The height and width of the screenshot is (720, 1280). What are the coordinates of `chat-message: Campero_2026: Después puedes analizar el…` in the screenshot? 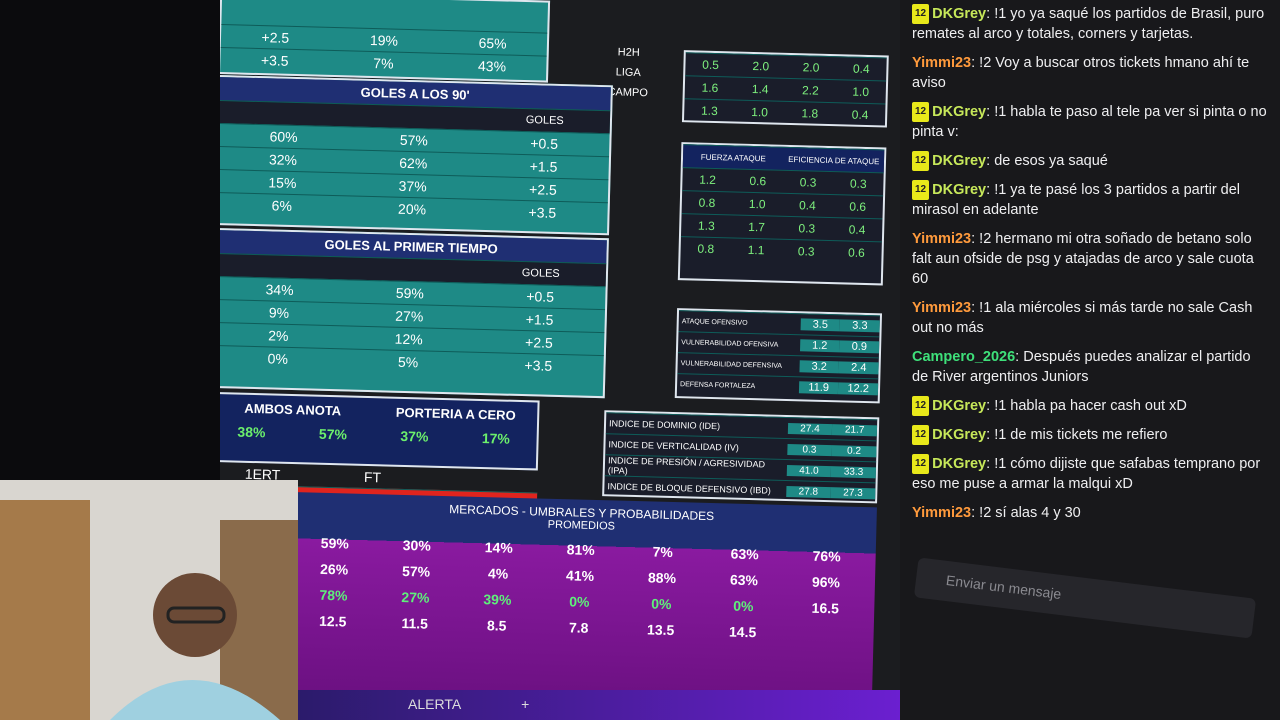 It's located at (1090, 367).